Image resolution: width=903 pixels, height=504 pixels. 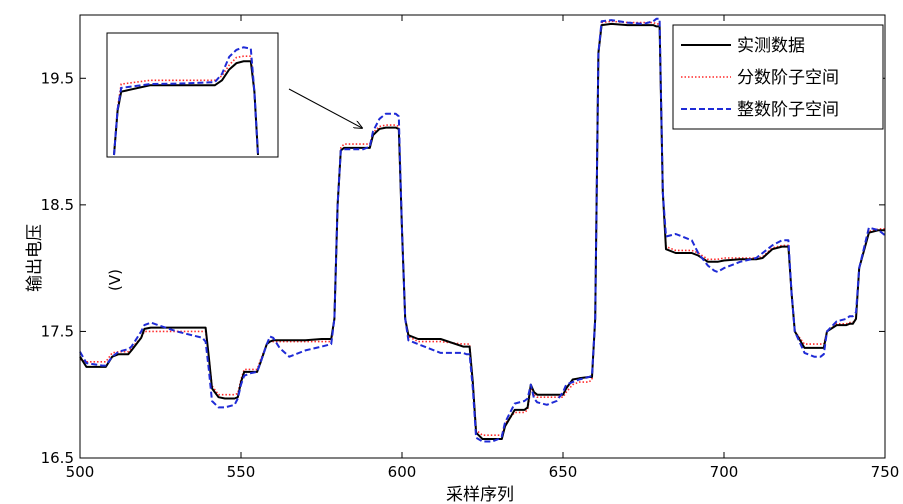 I want to click on arrow-line, so click(x=325, y=108).